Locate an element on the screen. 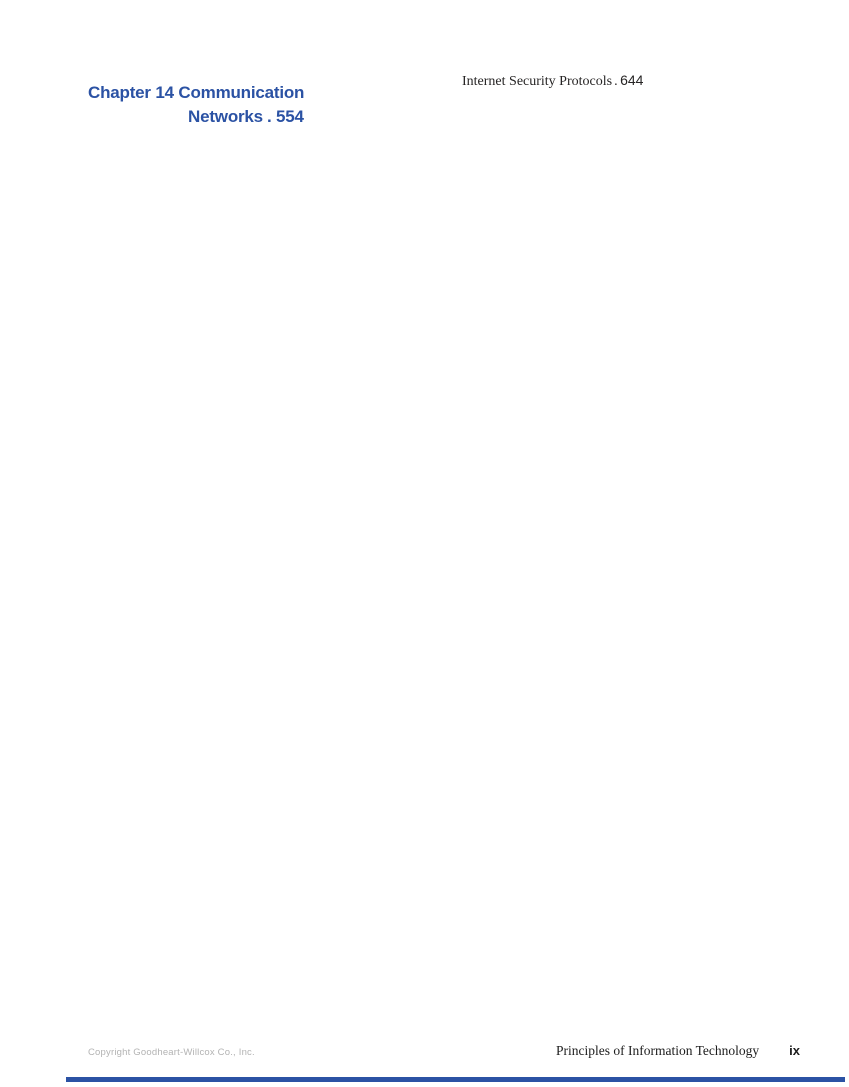 The width and height of the screenshot is (849, 1087). book-title: Principles of Information Technology is located at coordinates (658, 1050).